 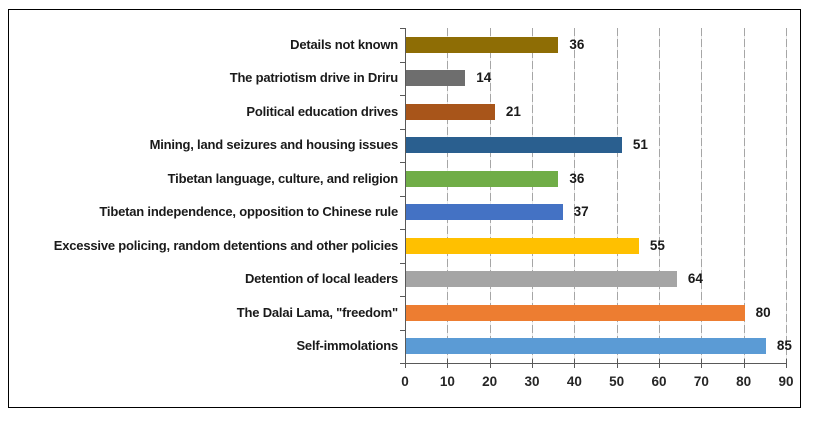 What do you see at coordinates (744, 381) in the screenshot?
I see `value-axis-tick-label: 80` at bounding box center [744, 381].